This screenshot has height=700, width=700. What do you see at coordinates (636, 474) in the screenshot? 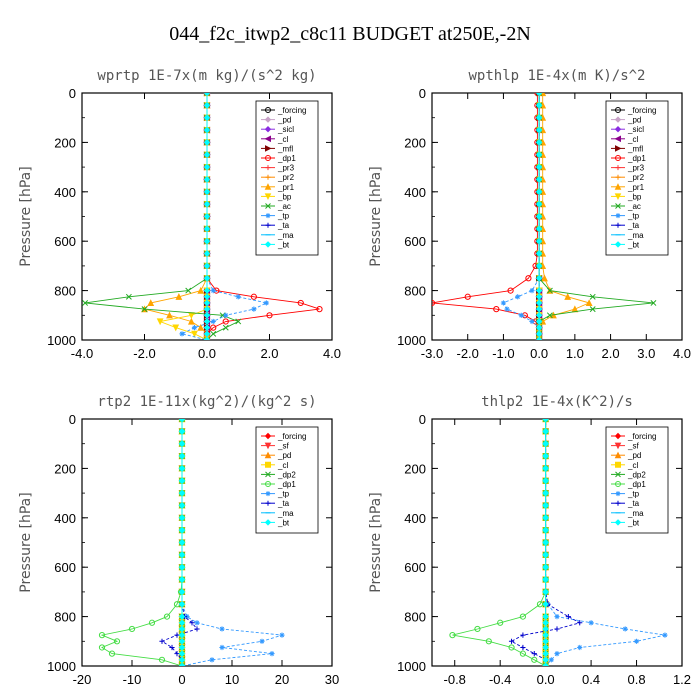
I see `legend-entry: _dp2` at bounding box center [636, 474].